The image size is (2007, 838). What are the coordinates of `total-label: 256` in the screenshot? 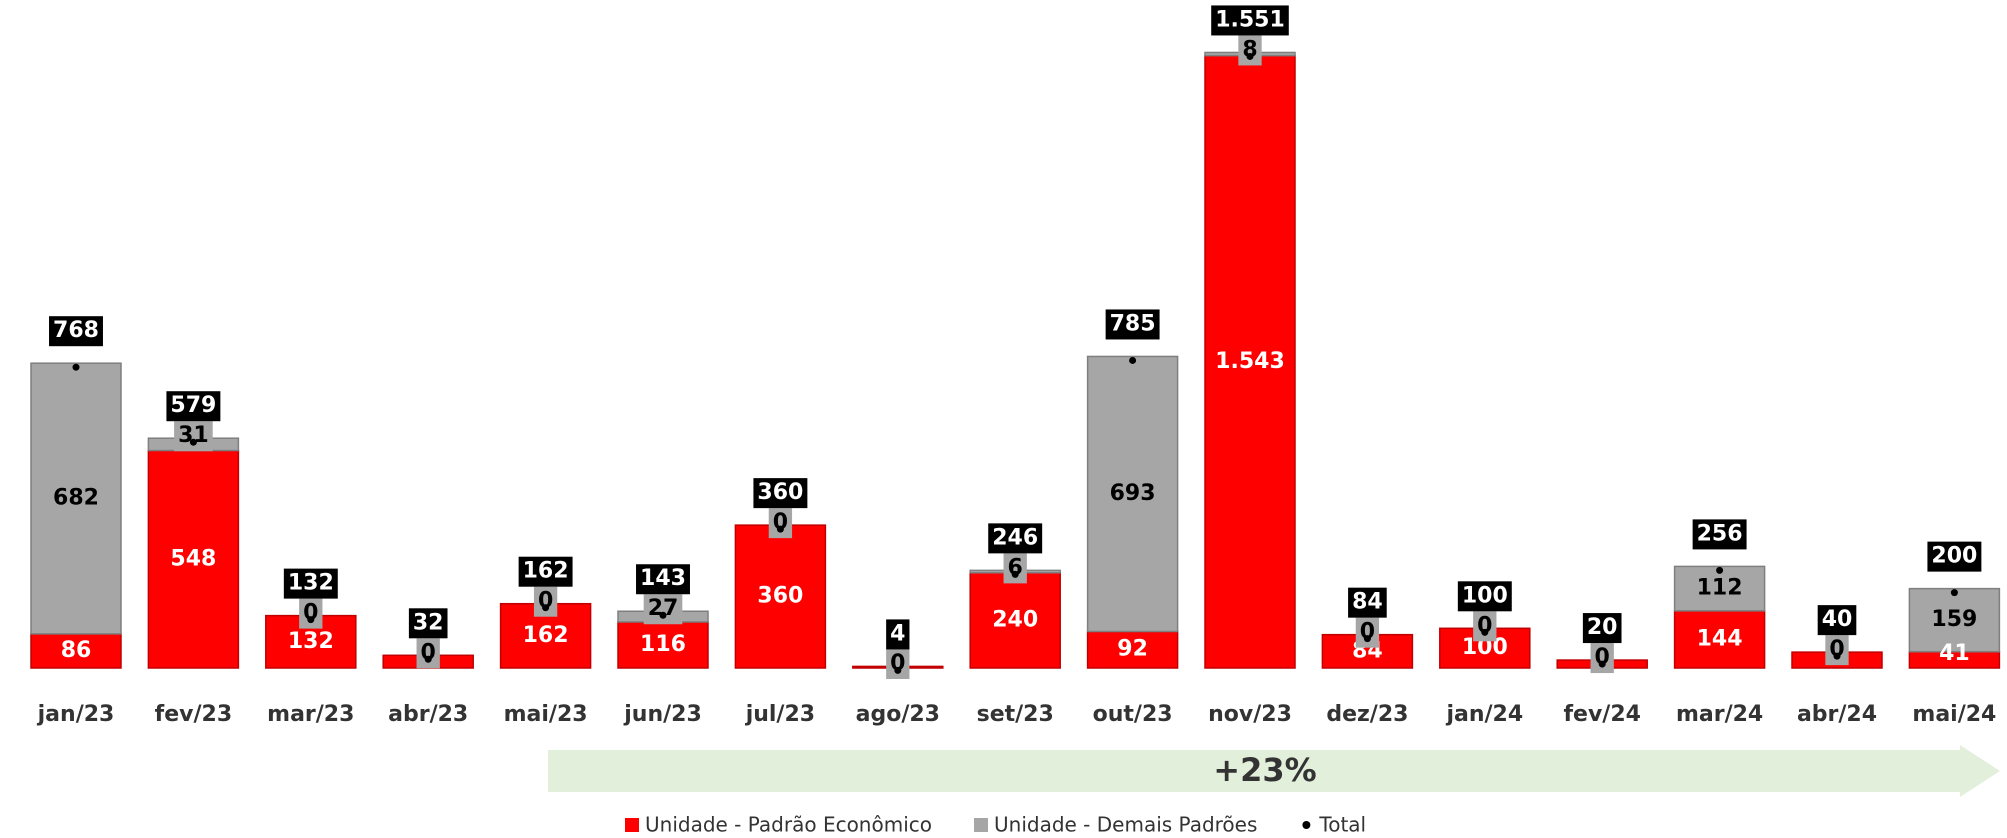 It's located at (1720, 533).